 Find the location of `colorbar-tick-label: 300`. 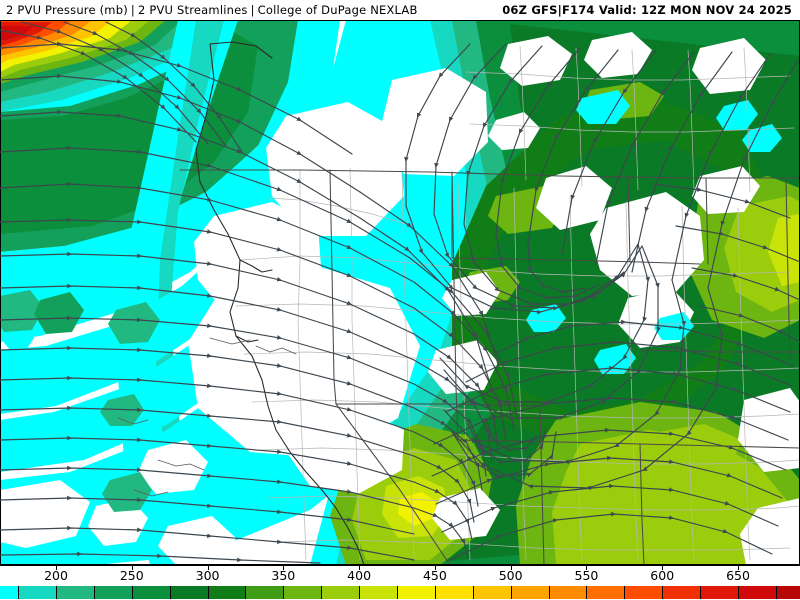

colorbar-tick-label: 300 is located at coordinates (207, 575).